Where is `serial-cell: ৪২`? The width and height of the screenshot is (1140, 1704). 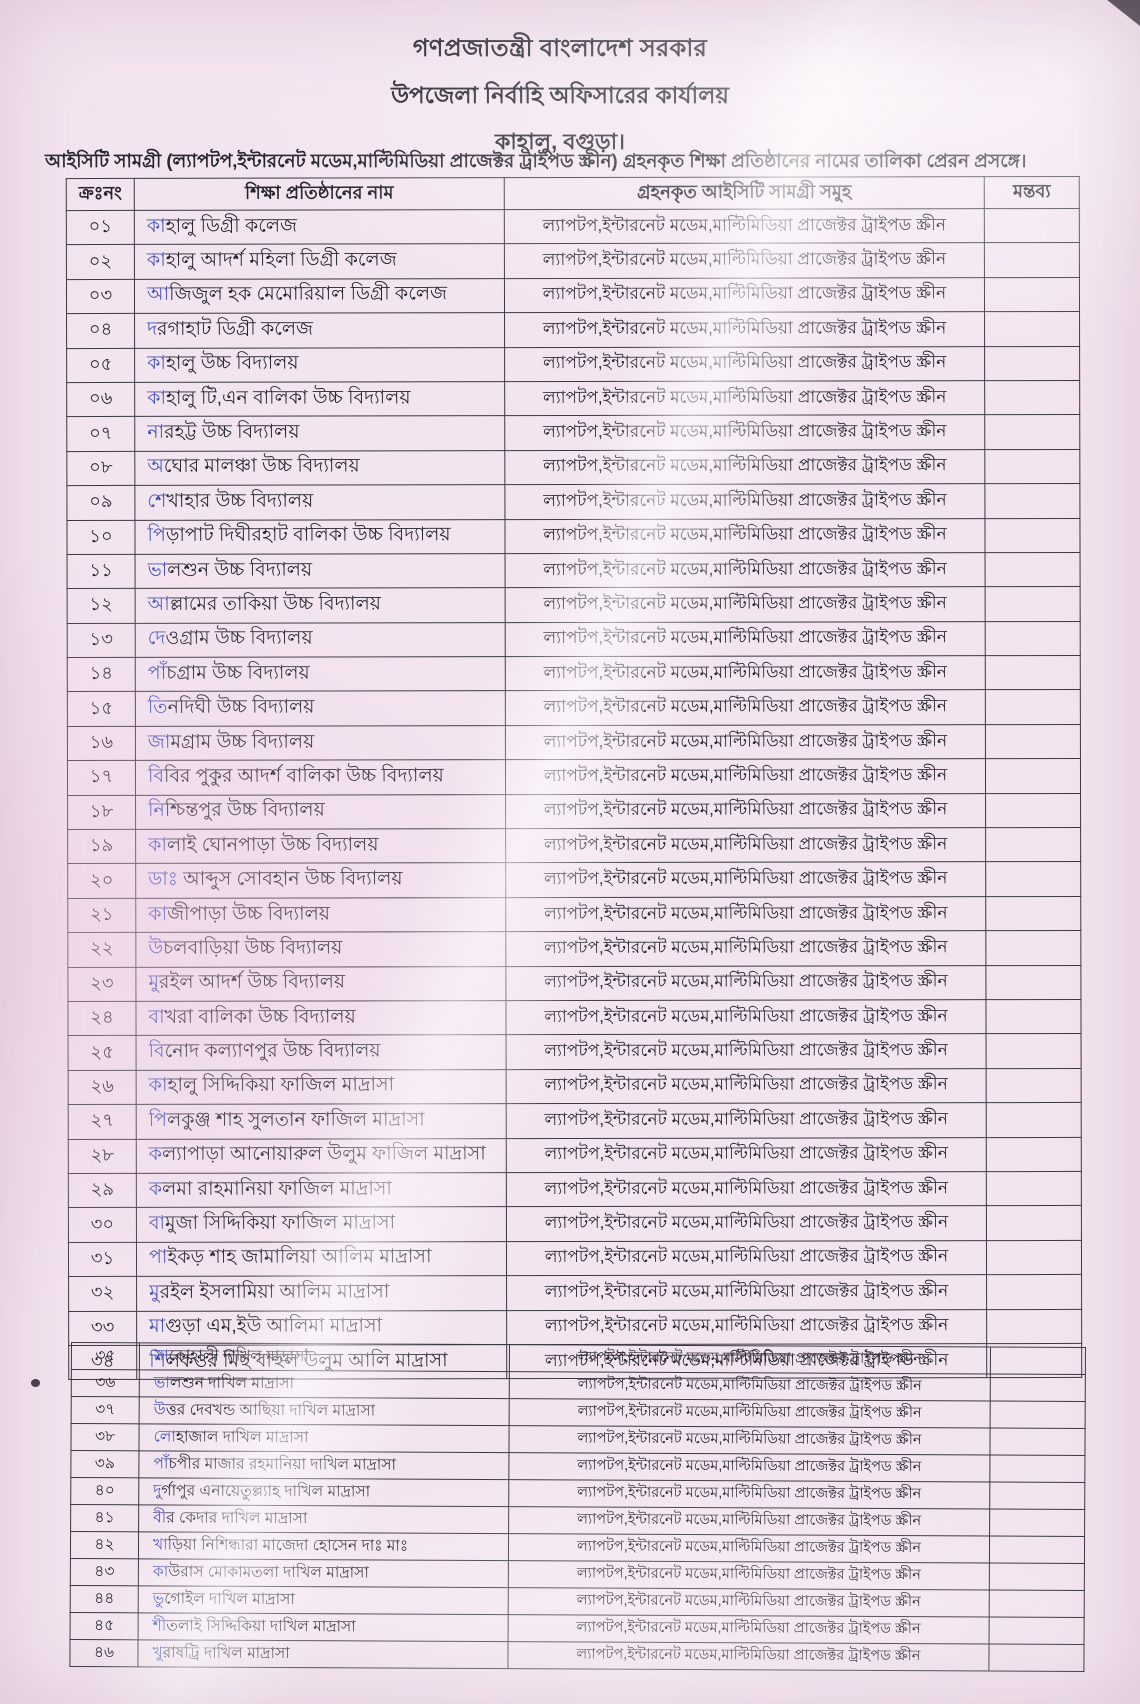
serial-cell: ৪২ is located at coordinates (104, 1545).